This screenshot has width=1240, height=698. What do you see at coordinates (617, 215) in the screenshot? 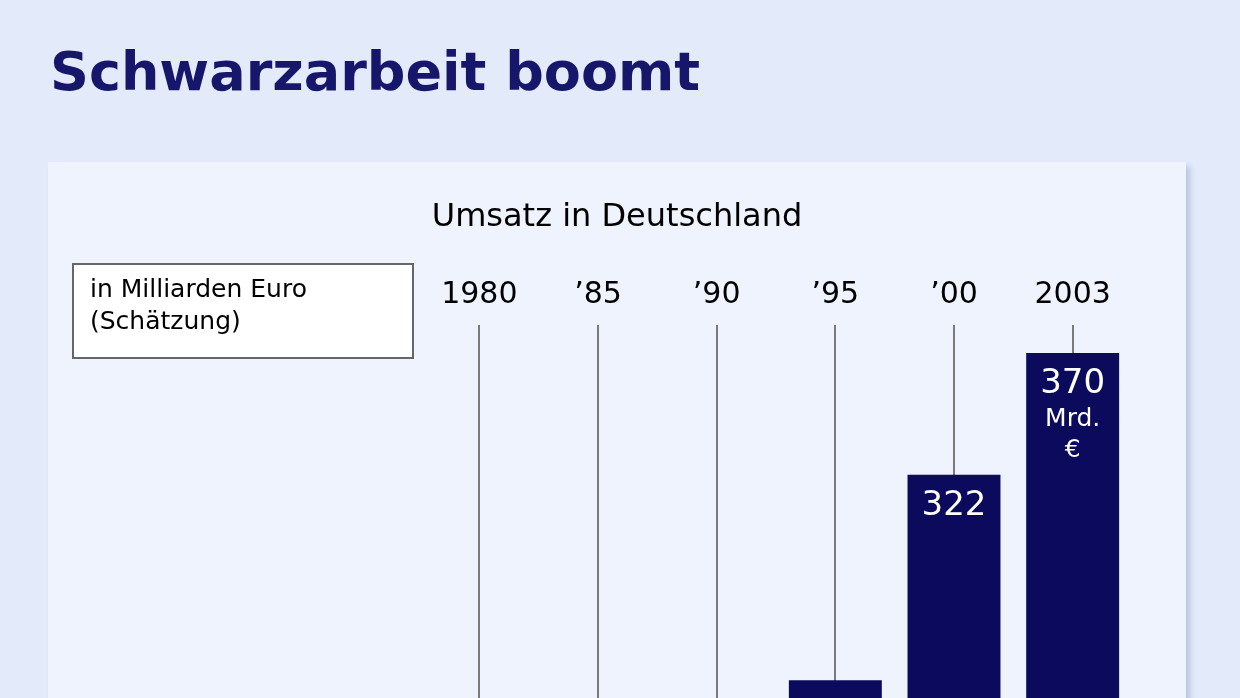
I see `chart-subtitle: Umsatz in Deutschland` at bounding box center [617, 215].